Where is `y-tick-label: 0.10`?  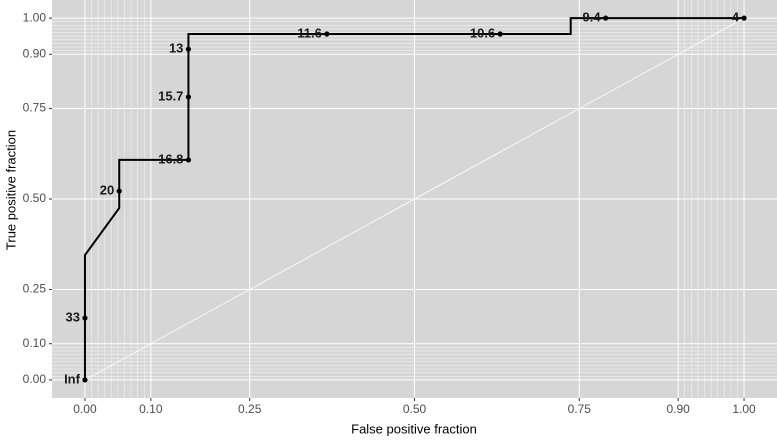 y-tick-label: 0.10 is located at coordinates (35, 343).